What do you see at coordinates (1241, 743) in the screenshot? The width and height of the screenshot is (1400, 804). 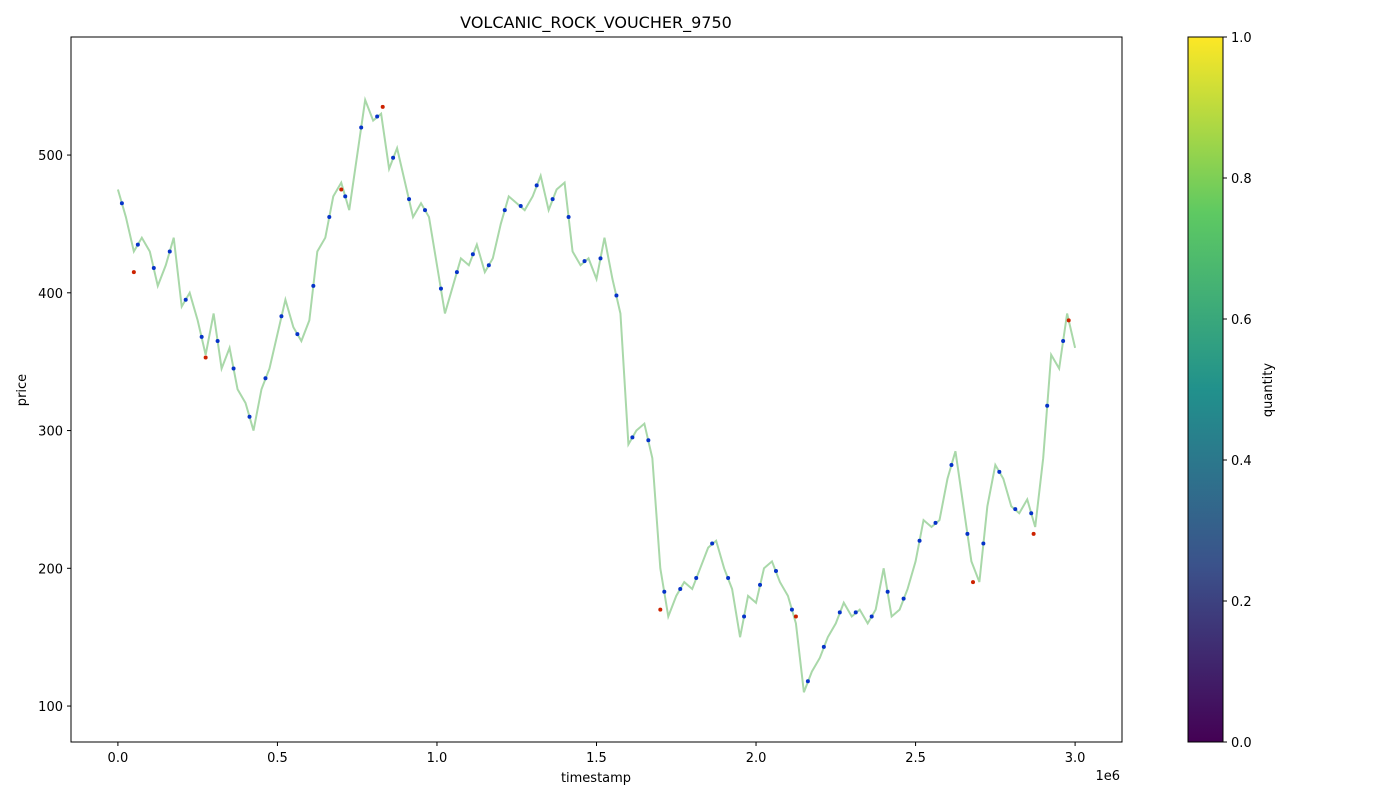 I see `colorbar-tick-label: 0.0` at bounding box center [1241, 743].